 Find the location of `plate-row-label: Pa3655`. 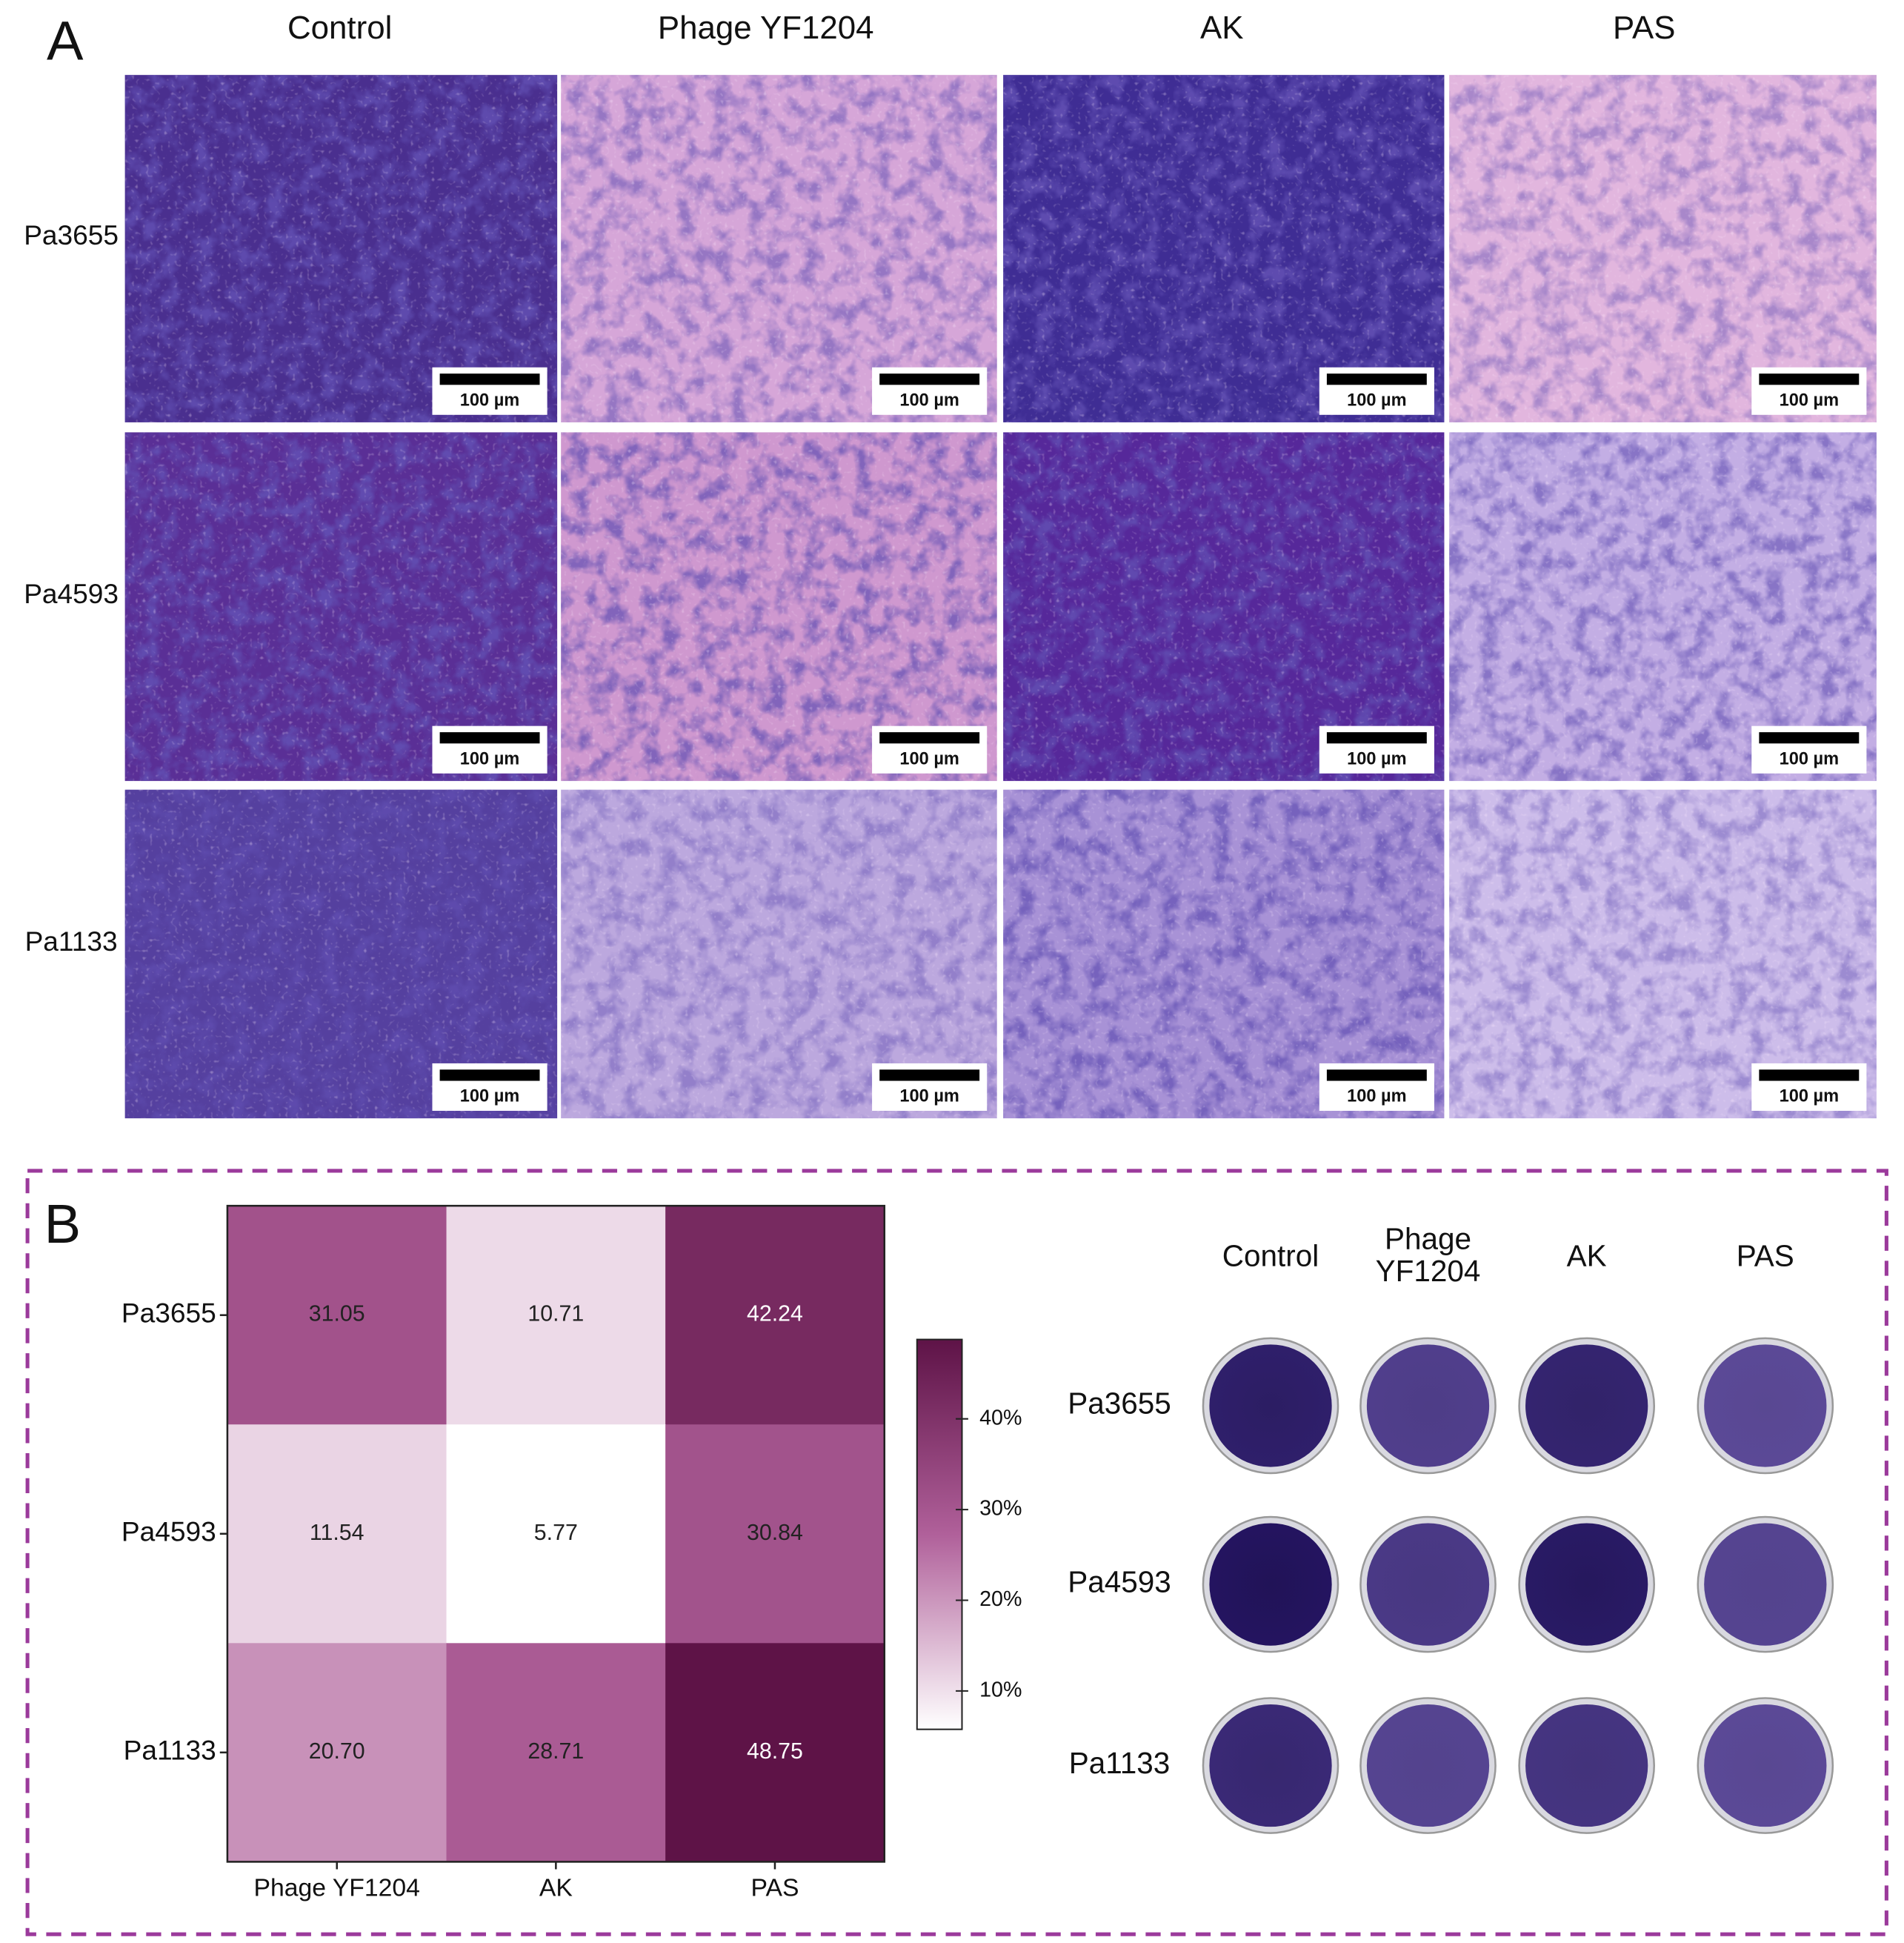

plate-row-label: Pa3655 is located at coordinates (1120, 1403).